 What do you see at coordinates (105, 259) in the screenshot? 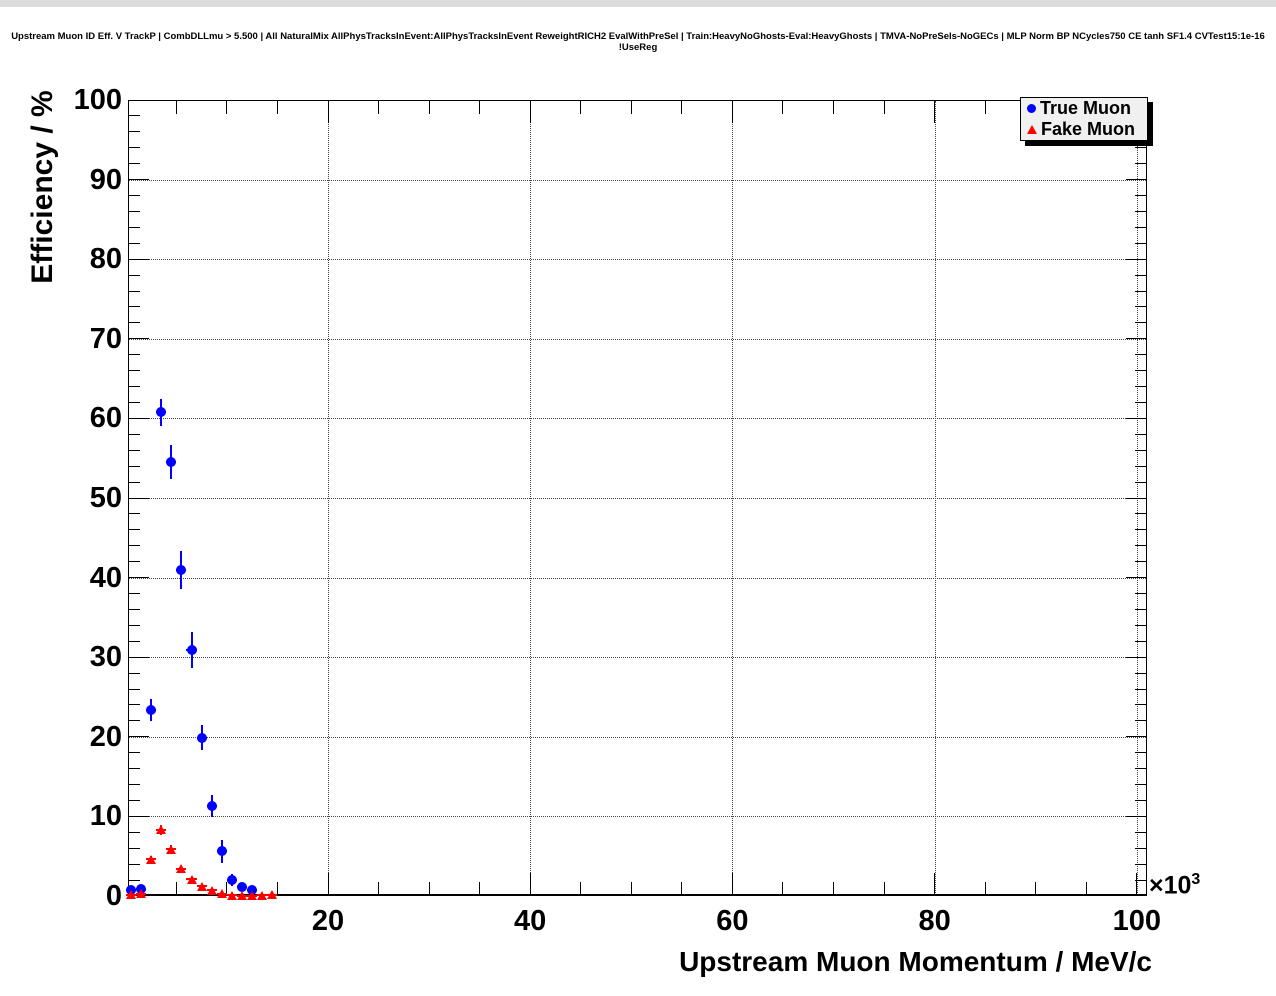
I see `y-tick-label: 80` at bounding box center [105, 259].